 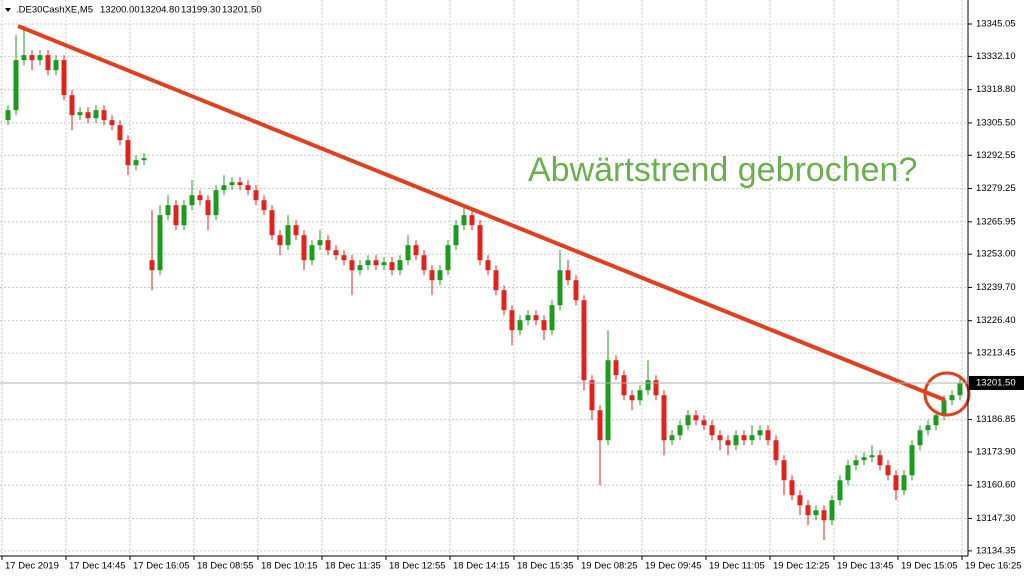 I want to click on current-price-label: 13201.50, so click(x=996, y=382).